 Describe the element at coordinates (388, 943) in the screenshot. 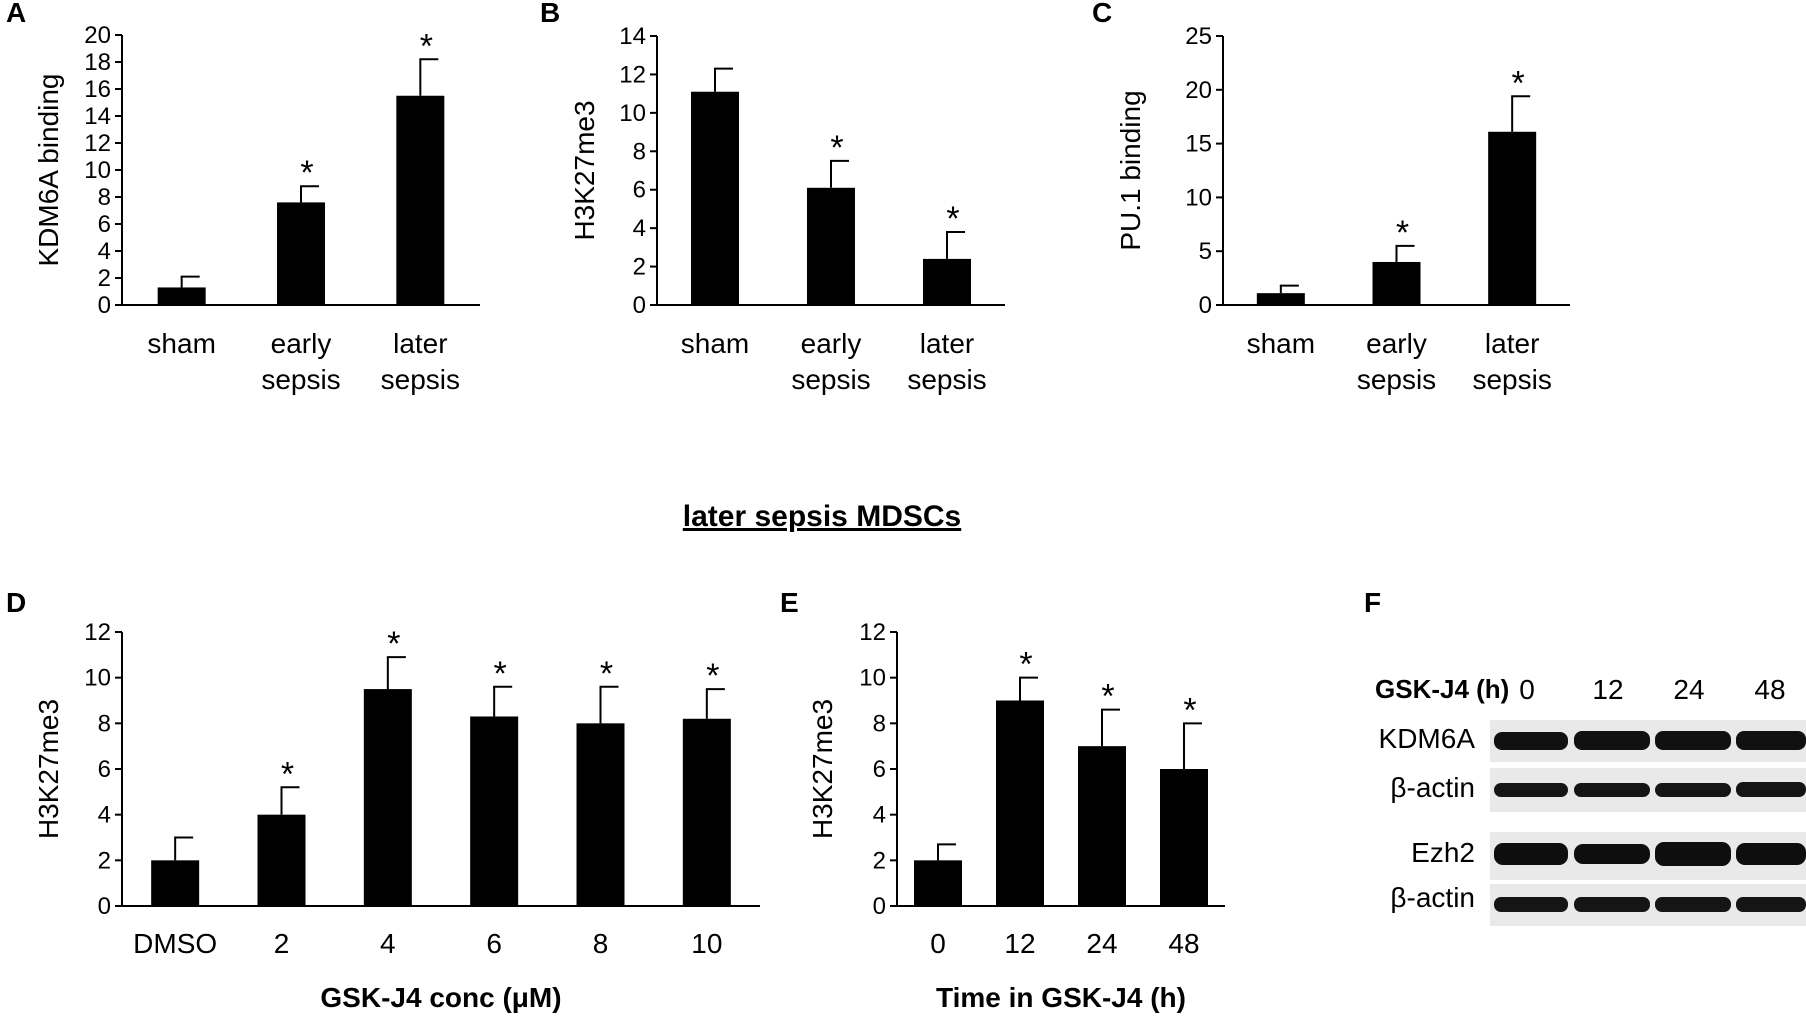

I see `x-category-label: 4` at that location.